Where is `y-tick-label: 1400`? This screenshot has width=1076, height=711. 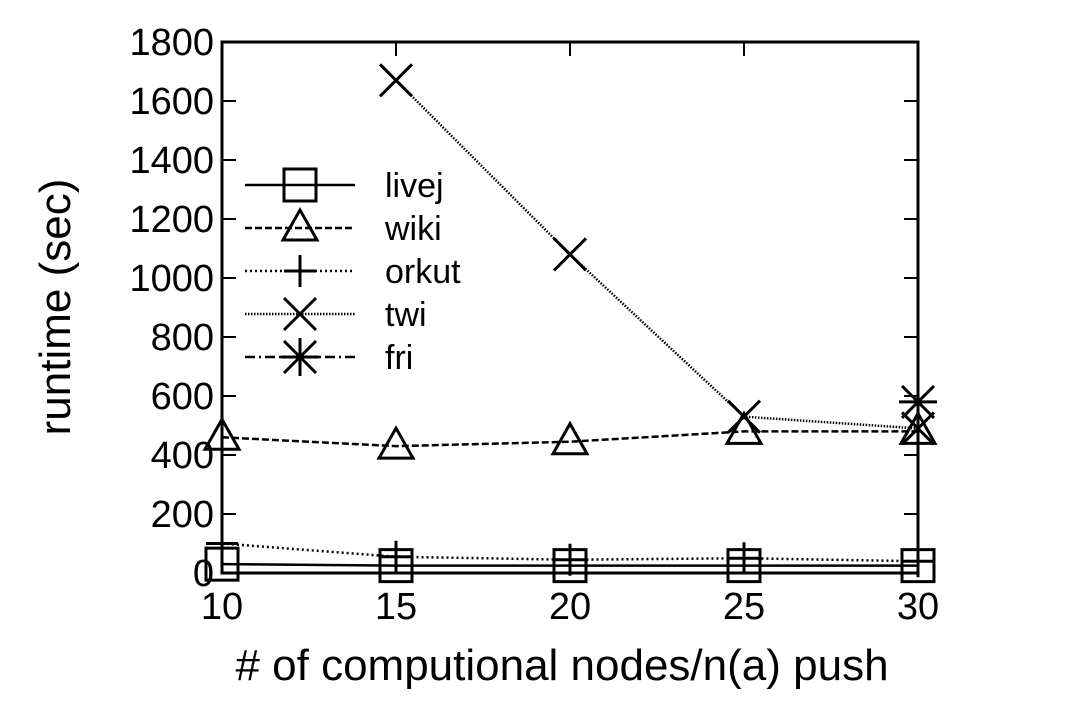
y-tick-label: 1400 is located at coordinates (171, 161).